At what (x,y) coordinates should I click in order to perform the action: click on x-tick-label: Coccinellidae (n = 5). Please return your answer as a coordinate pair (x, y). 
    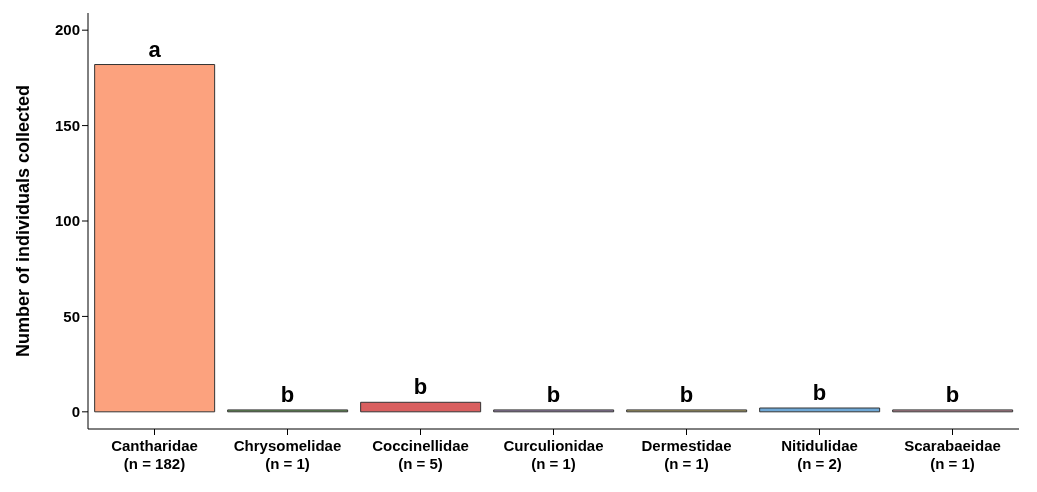
    Looking at the image, I should click on (420, 454).